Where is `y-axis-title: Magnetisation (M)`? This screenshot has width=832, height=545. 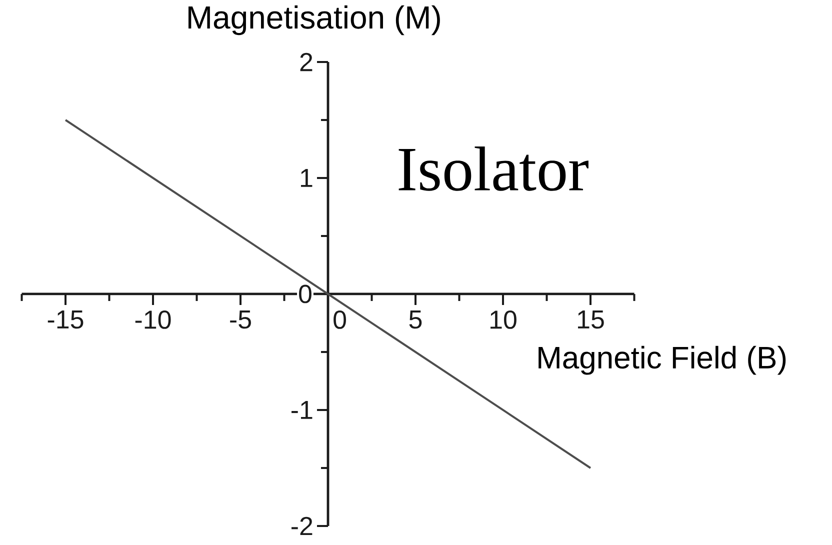 y-axis-title: Magnetisation (M) is located at coordinates (314, 20).